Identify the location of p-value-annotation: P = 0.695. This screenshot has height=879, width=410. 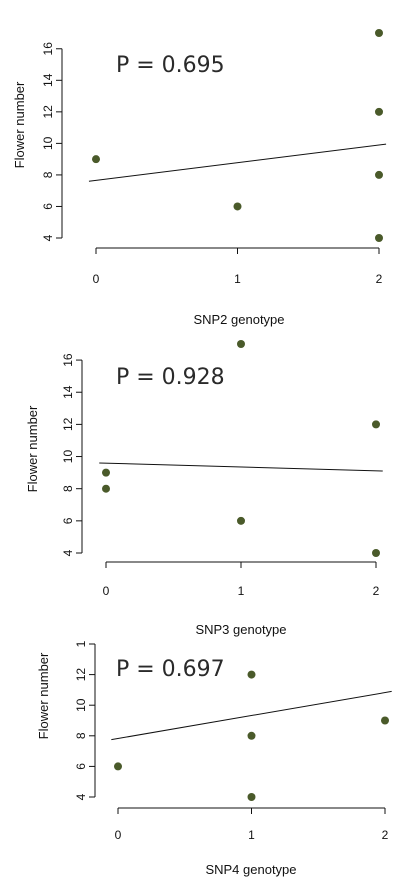
(170, 65).